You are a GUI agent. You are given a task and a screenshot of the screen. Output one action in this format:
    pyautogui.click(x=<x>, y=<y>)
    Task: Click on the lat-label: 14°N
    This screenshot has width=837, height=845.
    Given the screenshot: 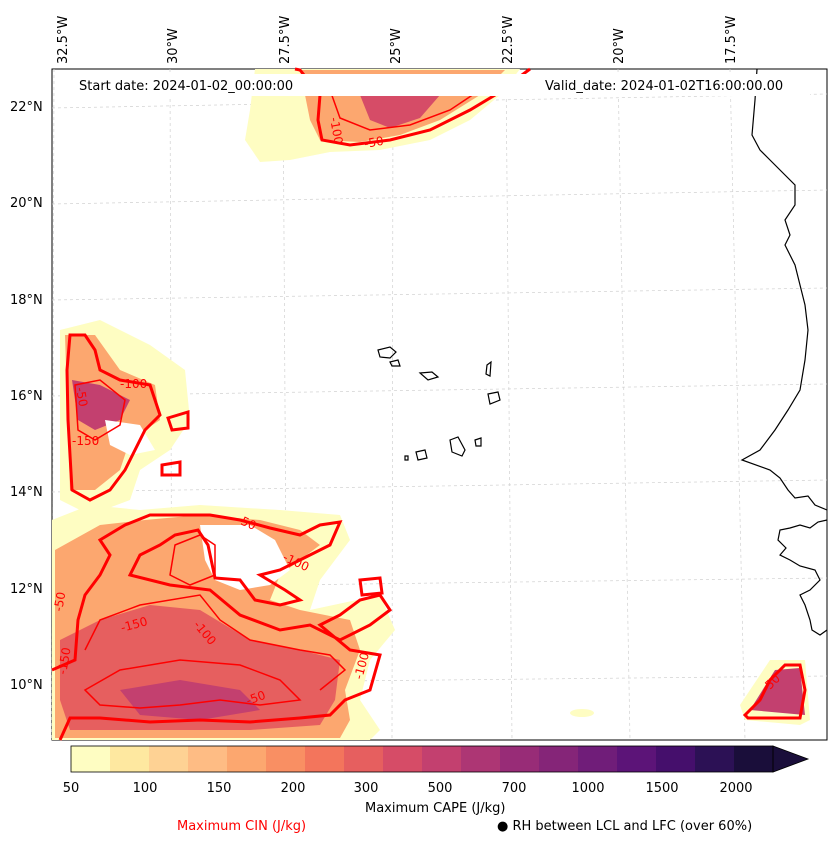 What is the action you would take?
    pyautogui.click(x=26, y=492)
    